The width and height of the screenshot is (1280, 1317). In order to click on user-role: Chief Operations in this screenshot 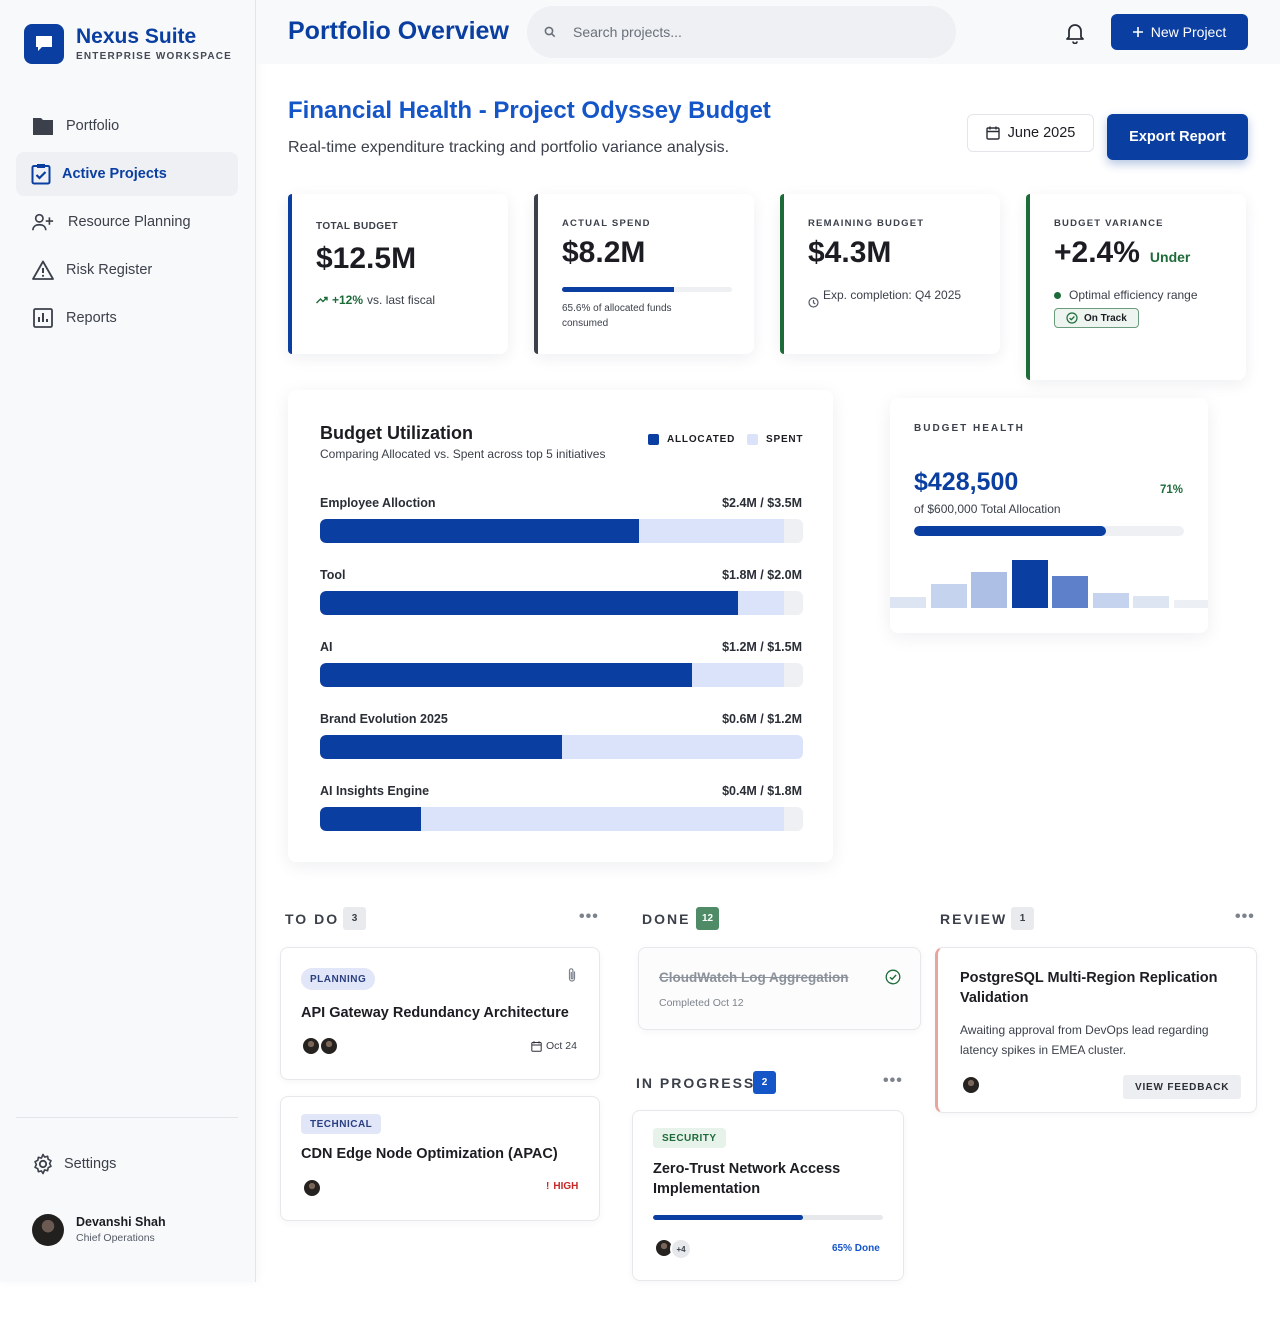, I will do `click(115, 1238)`.